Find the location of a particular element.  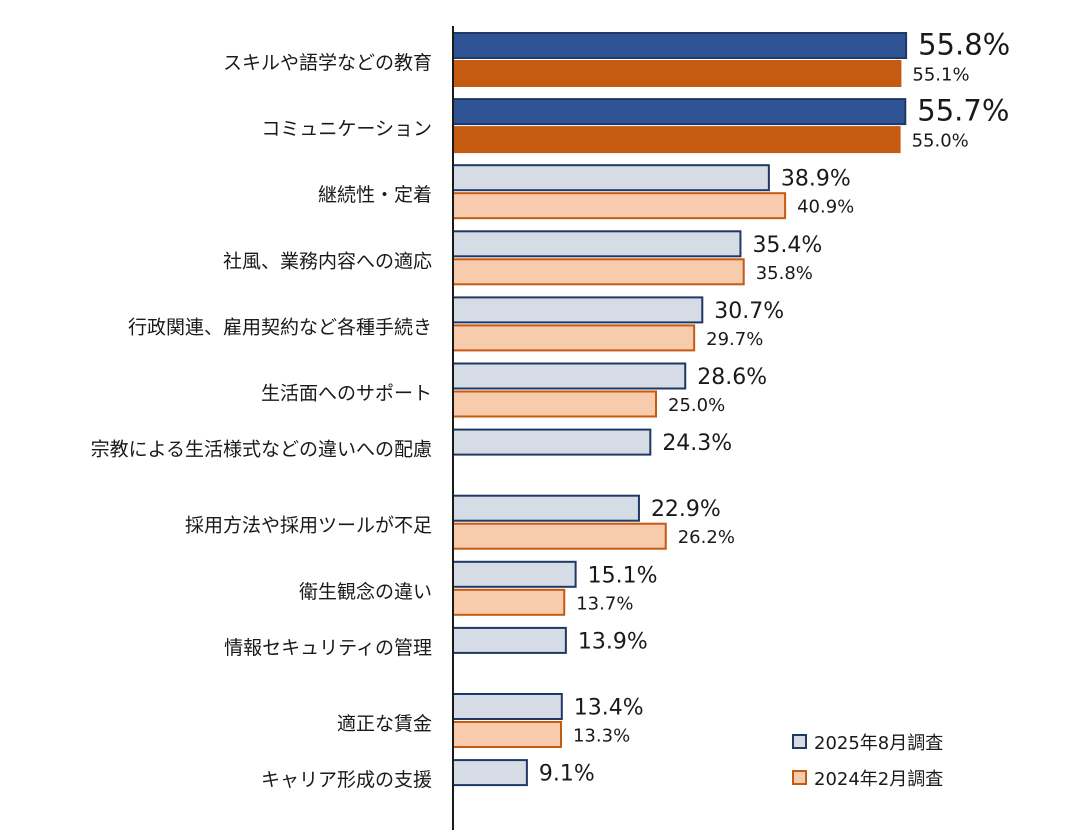

data-label-2024: 55.0% is located at coordinates (940, 141).